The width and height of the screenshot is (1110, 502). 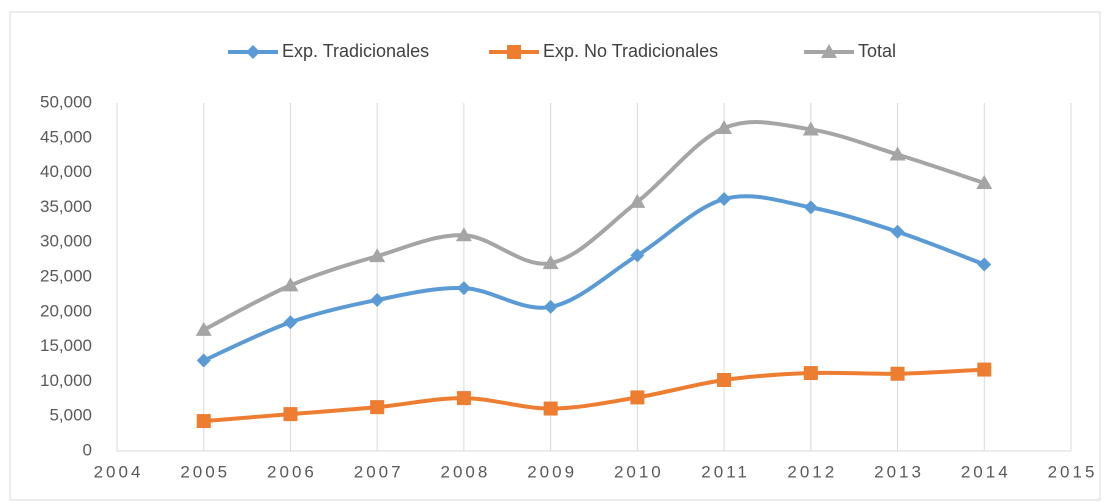 I want to click on y-tick-label: 25,000, so click(x=66, y=275).